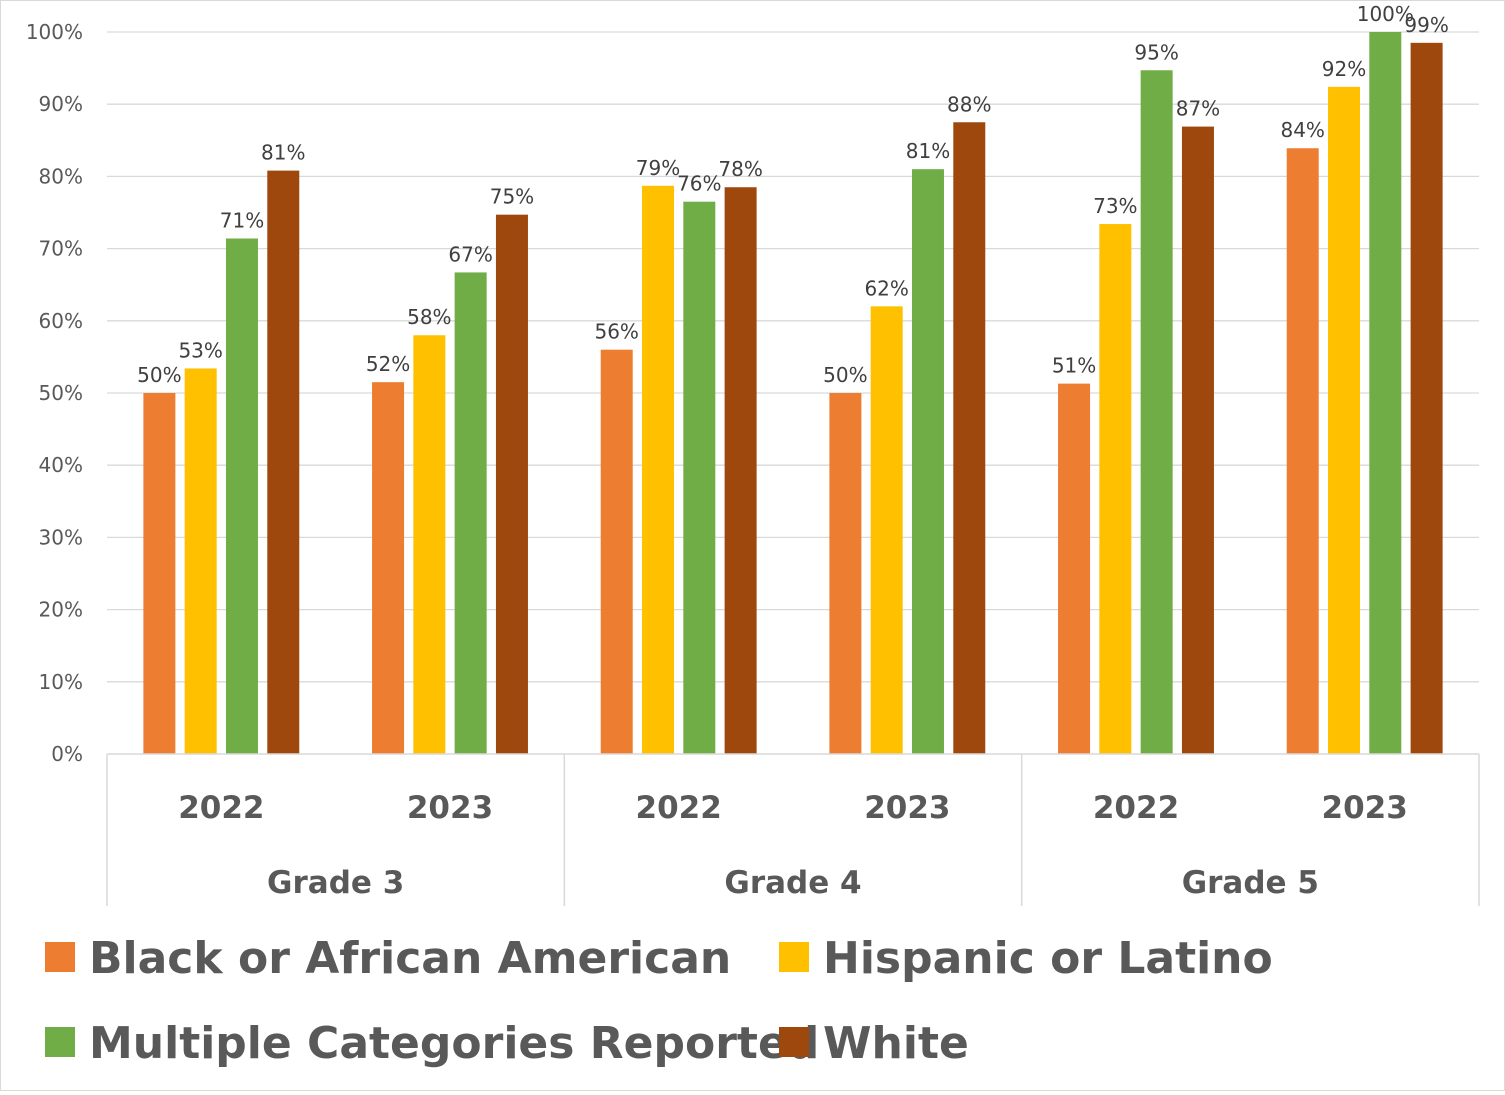 This screenshot has width=1505, height=1095. Describe the element at coordinates (388, 364) in the screenshot. I see `data-label: 52%` at that location.